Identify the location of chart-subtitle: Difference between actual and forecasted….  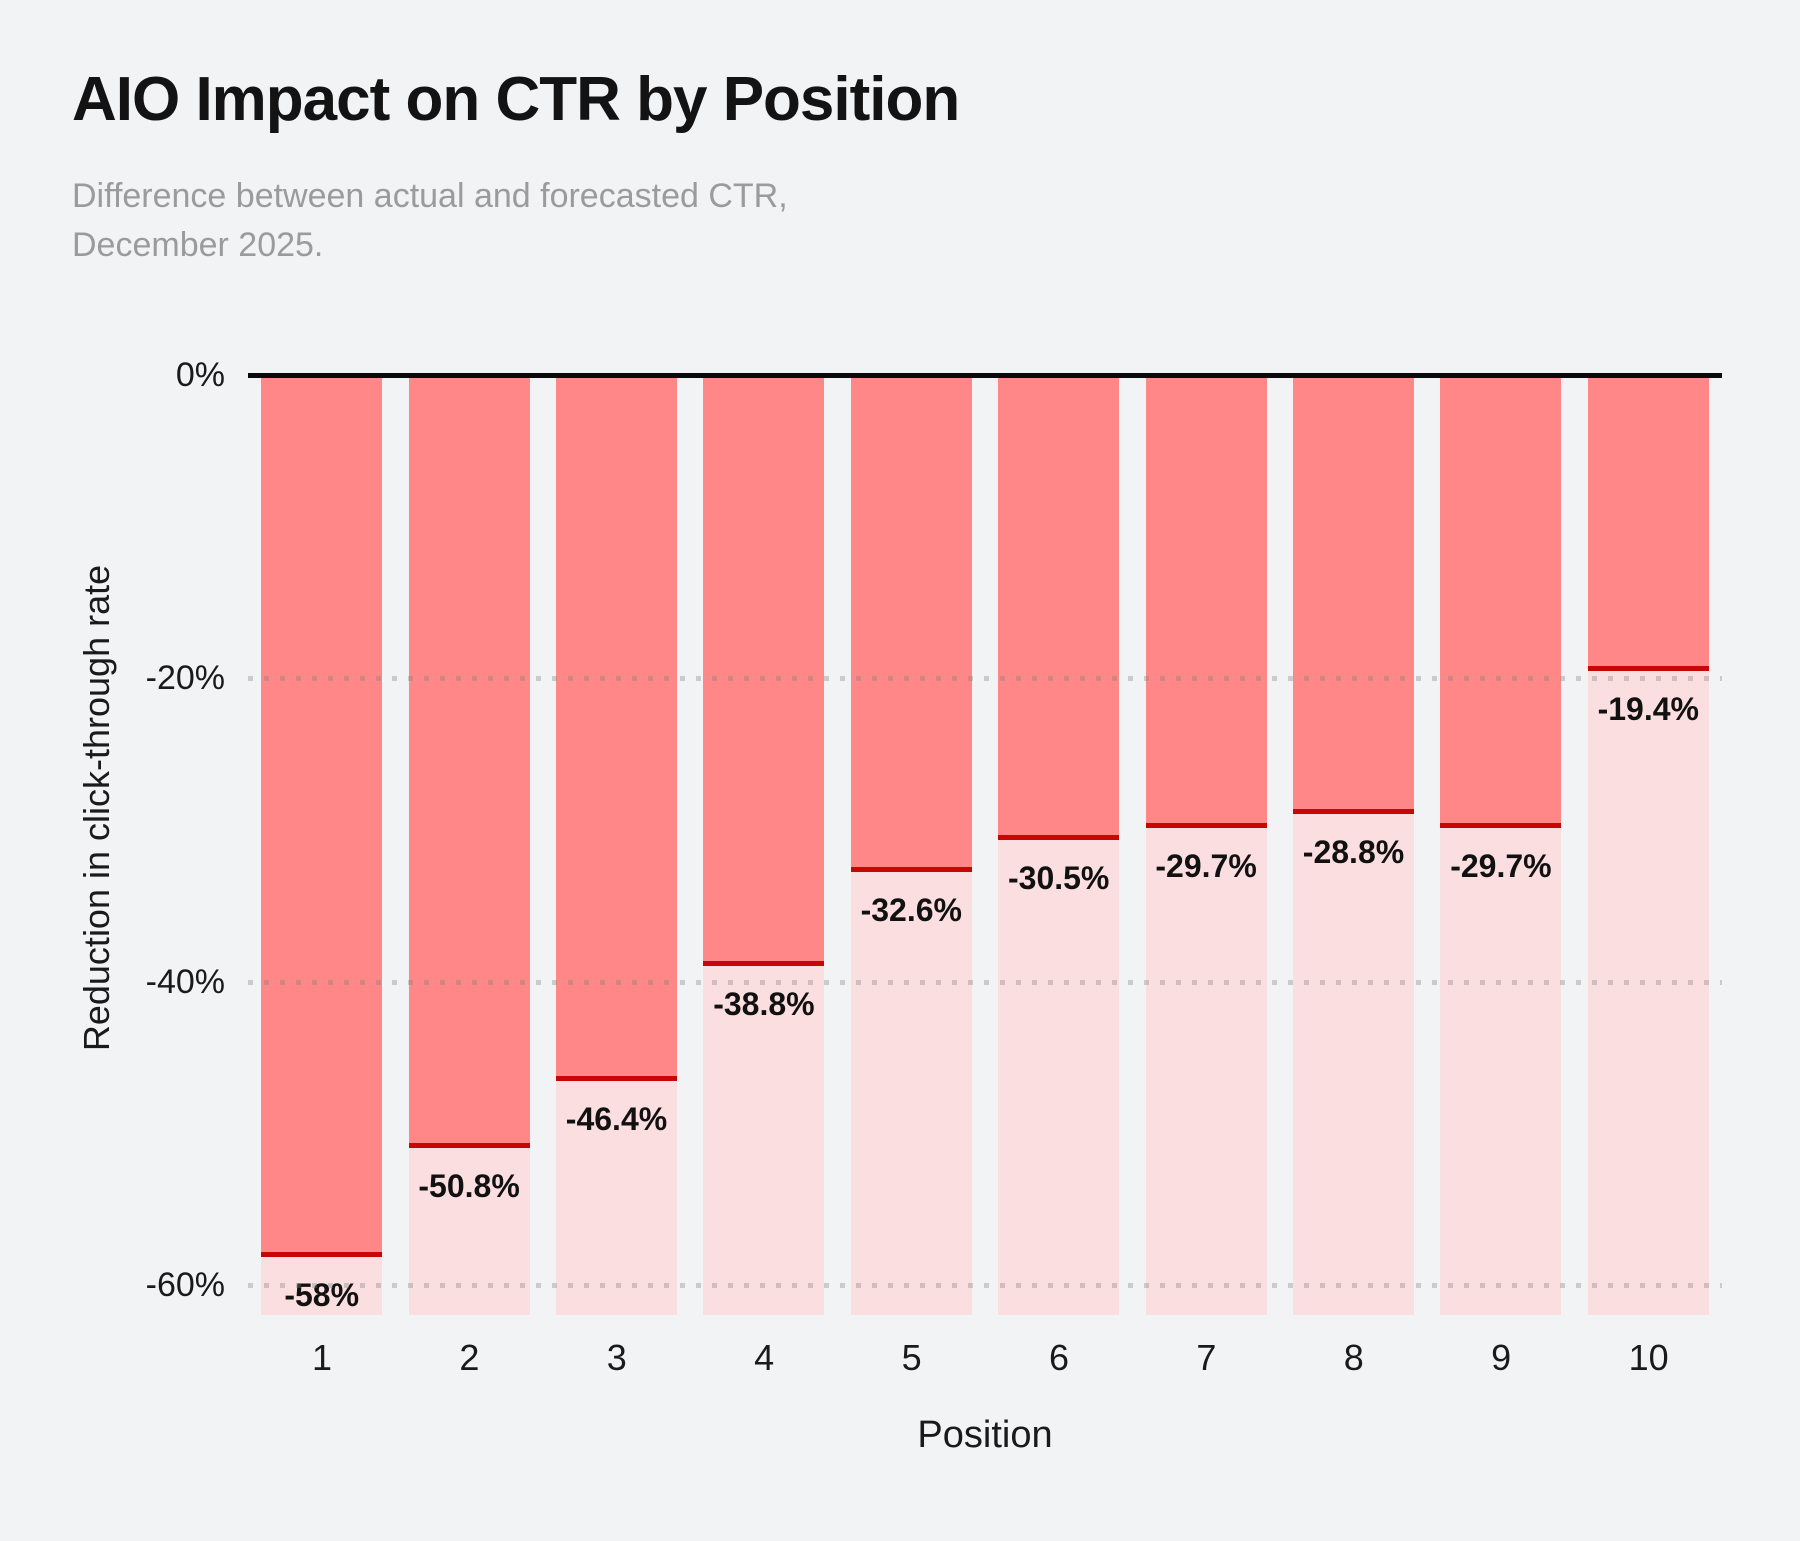
(430, 221).